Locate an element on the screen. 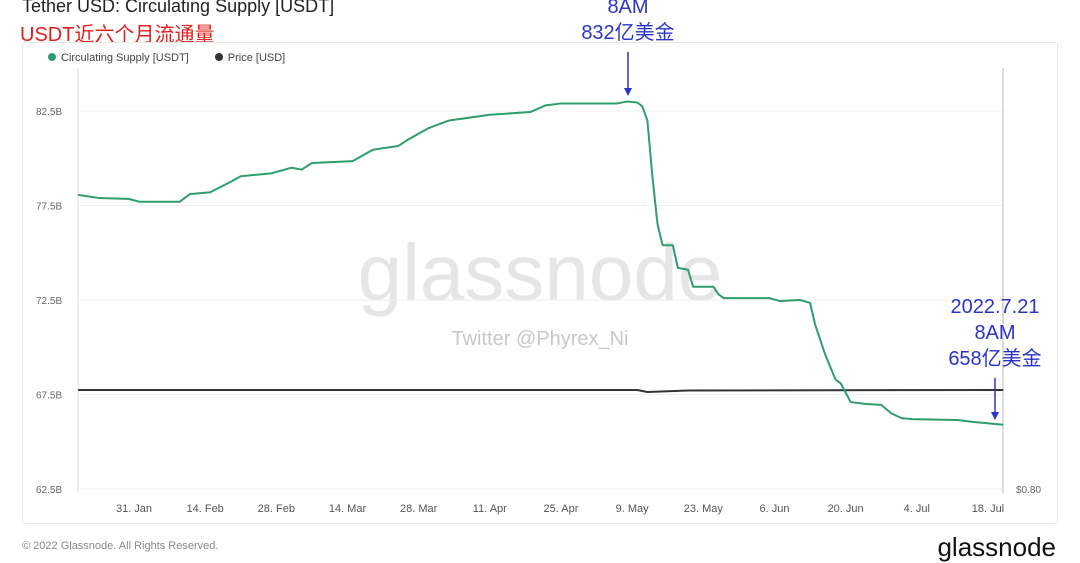  latest-annotation-value: 658亿美金 is located at coordinates (995, 359).